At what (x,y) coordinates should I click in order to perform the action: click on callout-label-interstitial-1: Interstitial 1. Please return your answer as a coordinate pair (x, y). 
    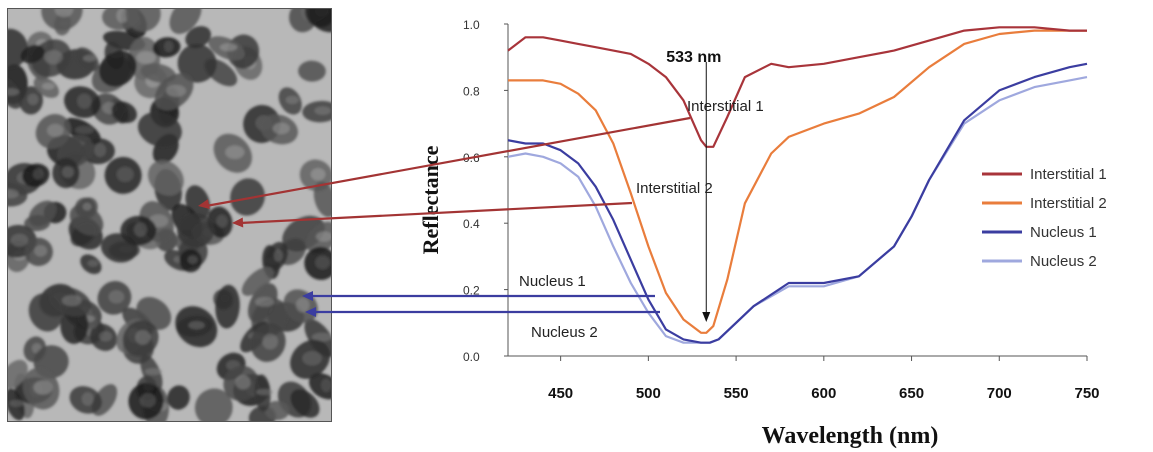
    Looking at the image, I should click on (725, 106).